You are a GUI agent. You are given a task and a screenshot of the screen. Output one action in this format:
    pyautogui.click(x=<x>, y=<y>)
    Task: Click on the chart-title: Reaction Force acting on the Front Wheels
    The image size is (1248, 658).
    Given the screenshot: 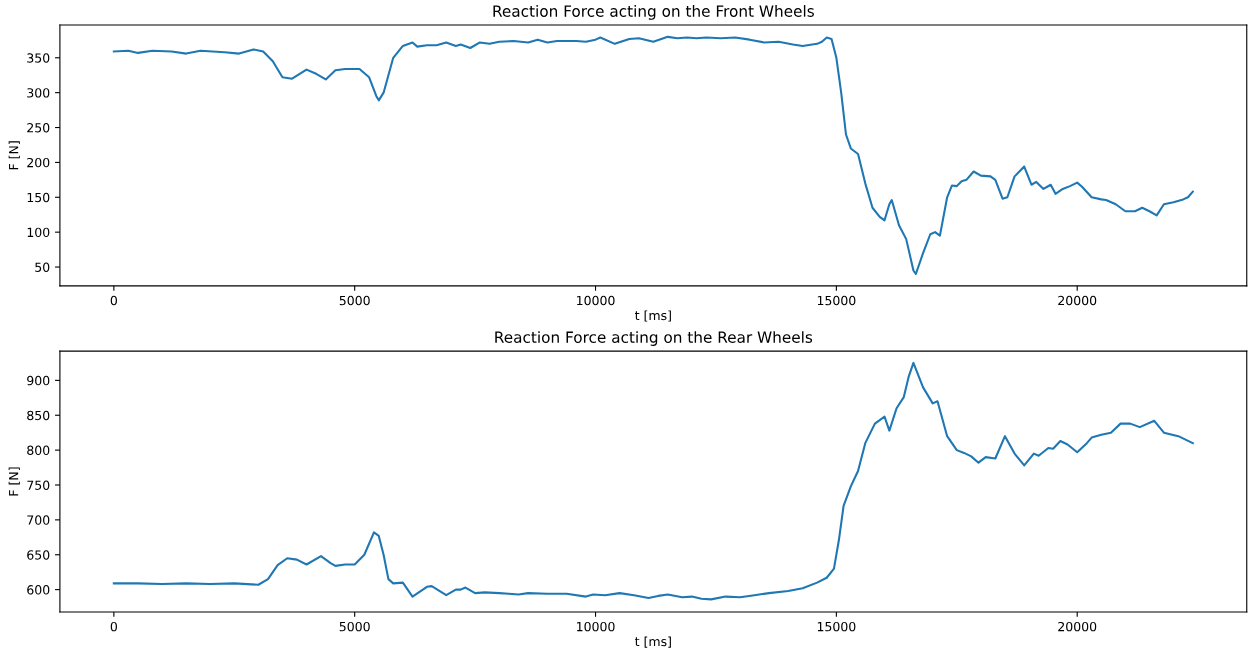 What is the action you would take?
    pyautogui.click(x=653, y=12)
    